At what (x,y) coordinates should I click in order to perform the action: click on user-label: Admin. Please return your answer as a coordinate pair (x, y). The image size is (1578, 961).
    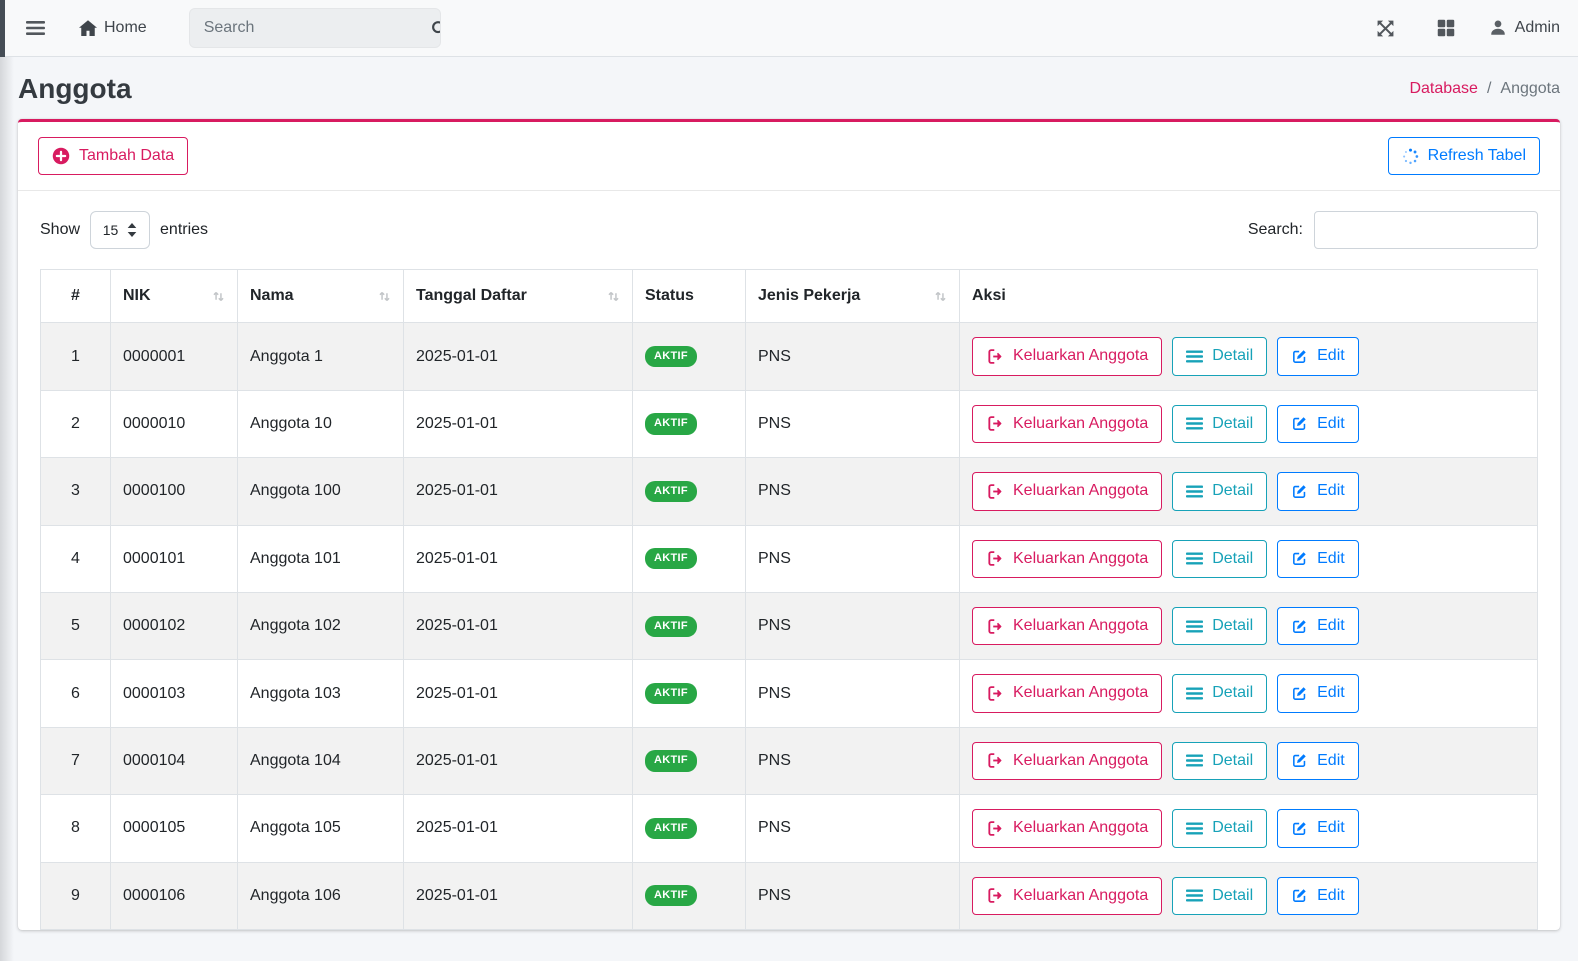
    Looking at the image, I should click on (1537, 27).